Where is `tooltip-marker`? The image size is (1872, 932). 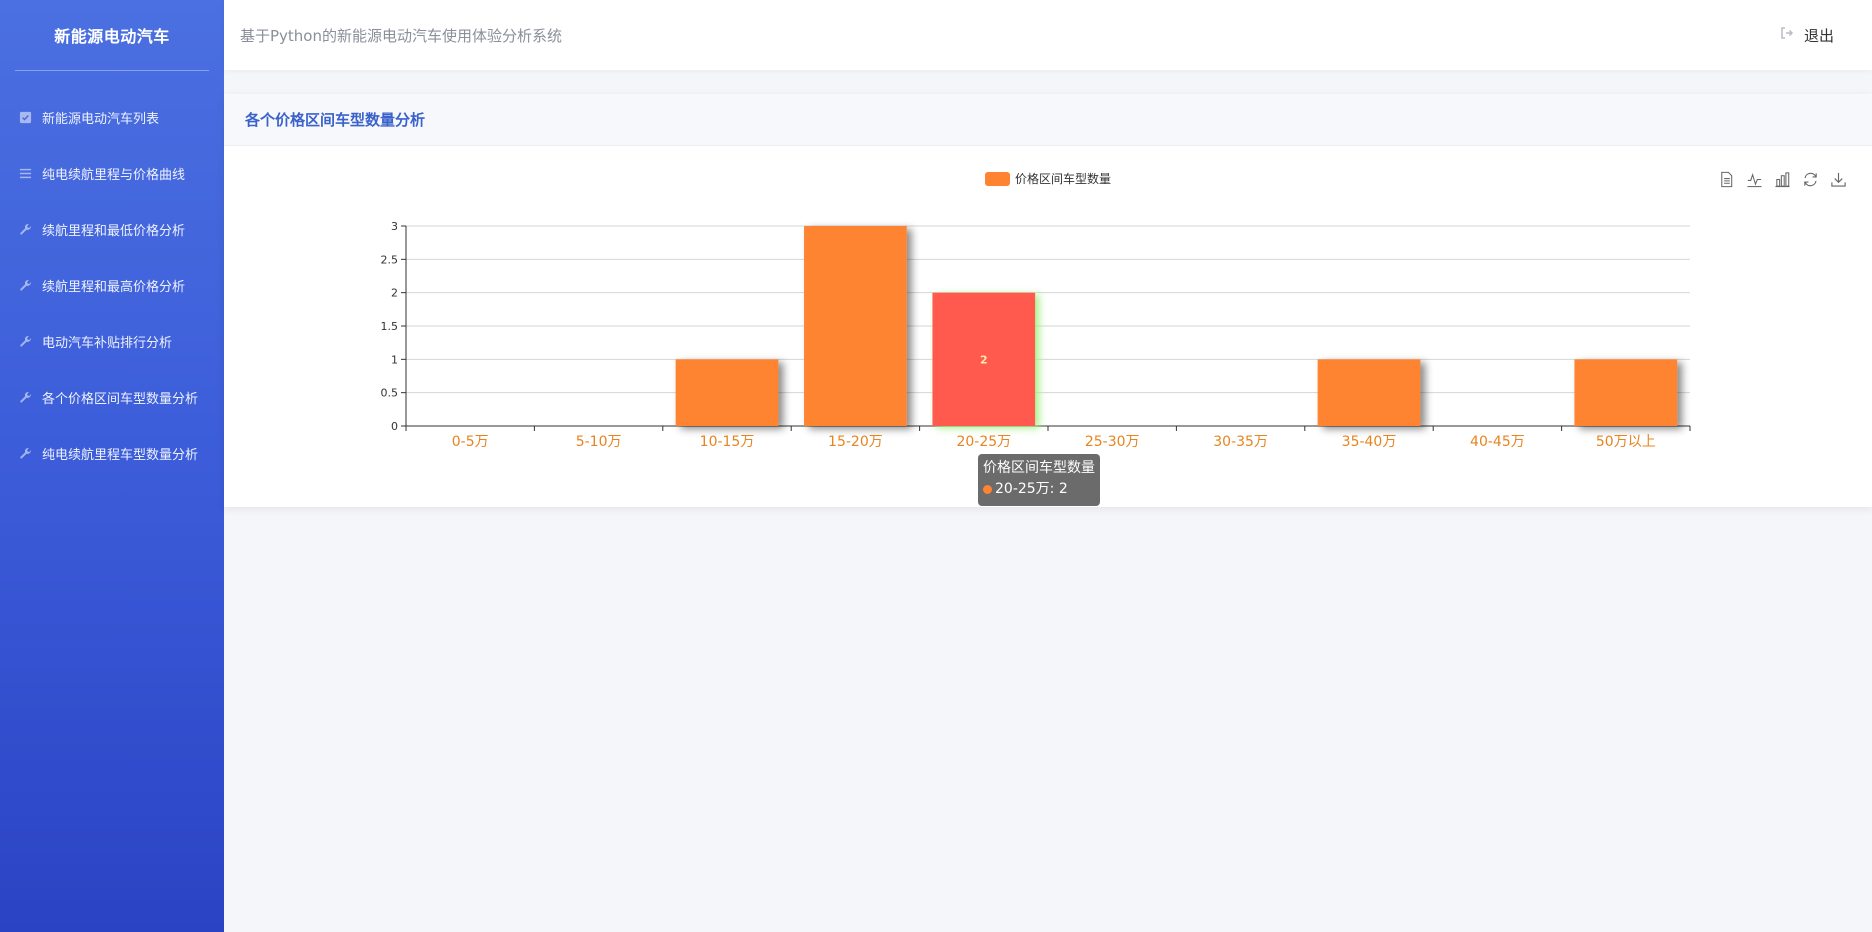
tooltip-marker is located at coordinates (987, 489).